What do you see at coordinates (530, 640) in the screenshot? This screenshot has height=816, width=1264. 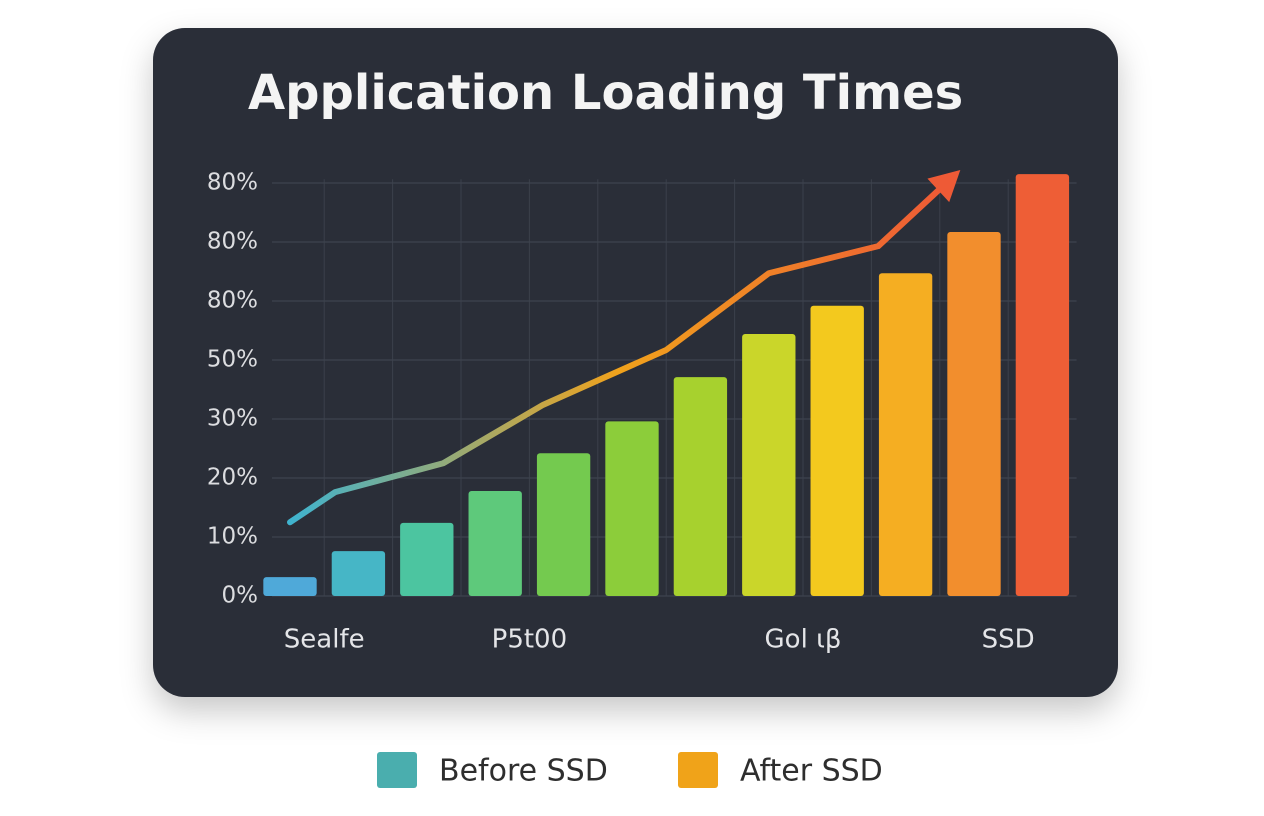 I see `x-tick-label: P5t00` at bounding box center [530, 640].